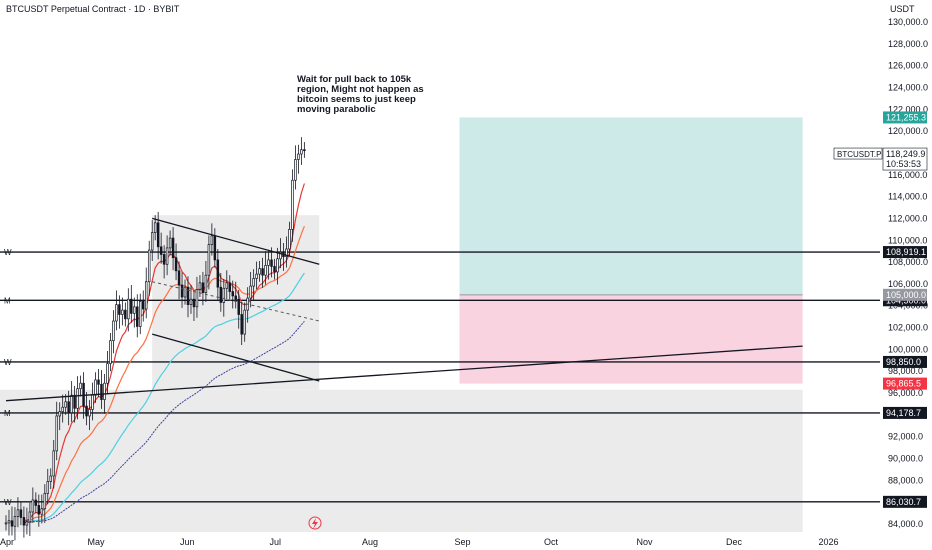 The width and height of the screenshot is (932, 550). Describe the element at coordinates (336, 109) in the screenshot. I see `annotation-line: moving parabolic` at that location.